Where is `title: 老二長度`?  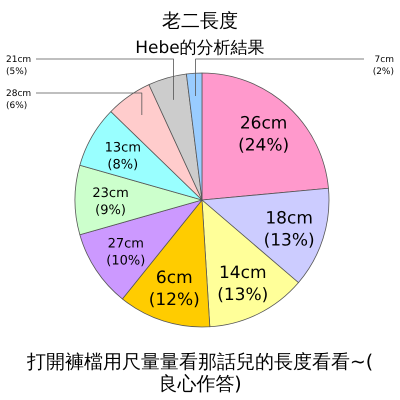
title: 老二長度 is located at coordinates (200, 21).